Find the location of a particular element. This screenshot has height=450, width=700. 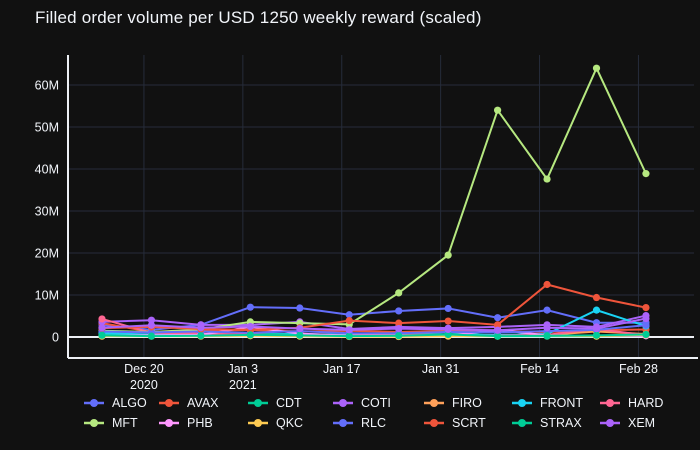

x-tick-label-year: 2020 is located at coordinates (144, 385).